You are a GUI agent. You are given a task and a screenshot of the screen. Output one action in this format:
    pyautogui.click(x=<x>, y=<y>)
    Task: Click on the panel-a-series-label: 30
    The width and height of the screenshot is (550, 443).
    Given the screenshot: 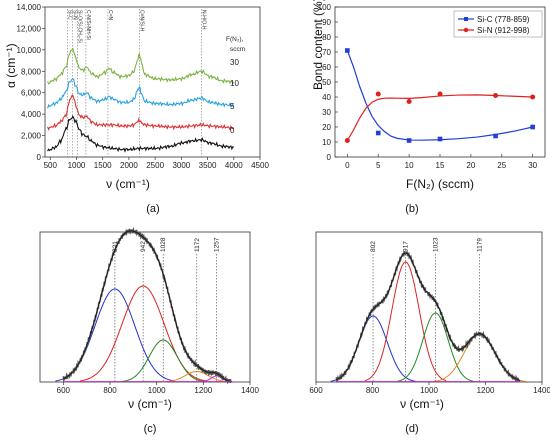 What is the action you would take?
    pyautogui.click(x=234, y=62)
    